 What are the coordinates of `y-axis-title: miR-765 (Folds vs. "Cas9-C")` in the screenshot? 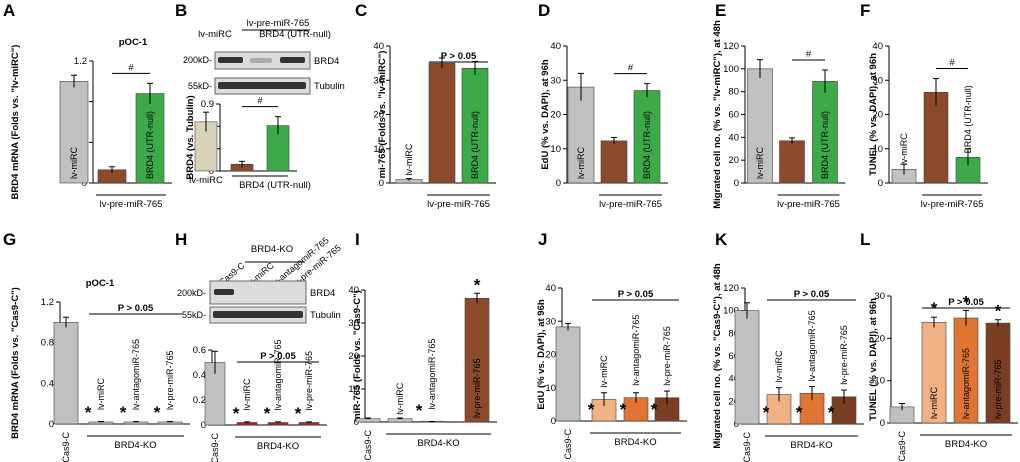 It's located at (357, 356).